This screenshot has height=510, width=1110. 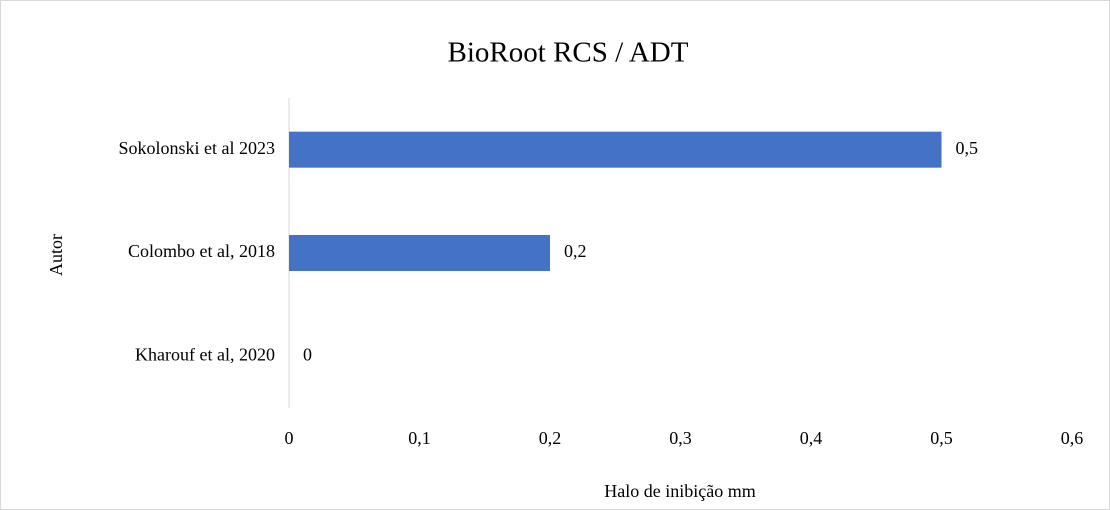 What do you see at coordinates (197, 148) in the screenshot?
I see `y-tick-label: Sokolonski et al 2023` at bounding box center [197, 148].